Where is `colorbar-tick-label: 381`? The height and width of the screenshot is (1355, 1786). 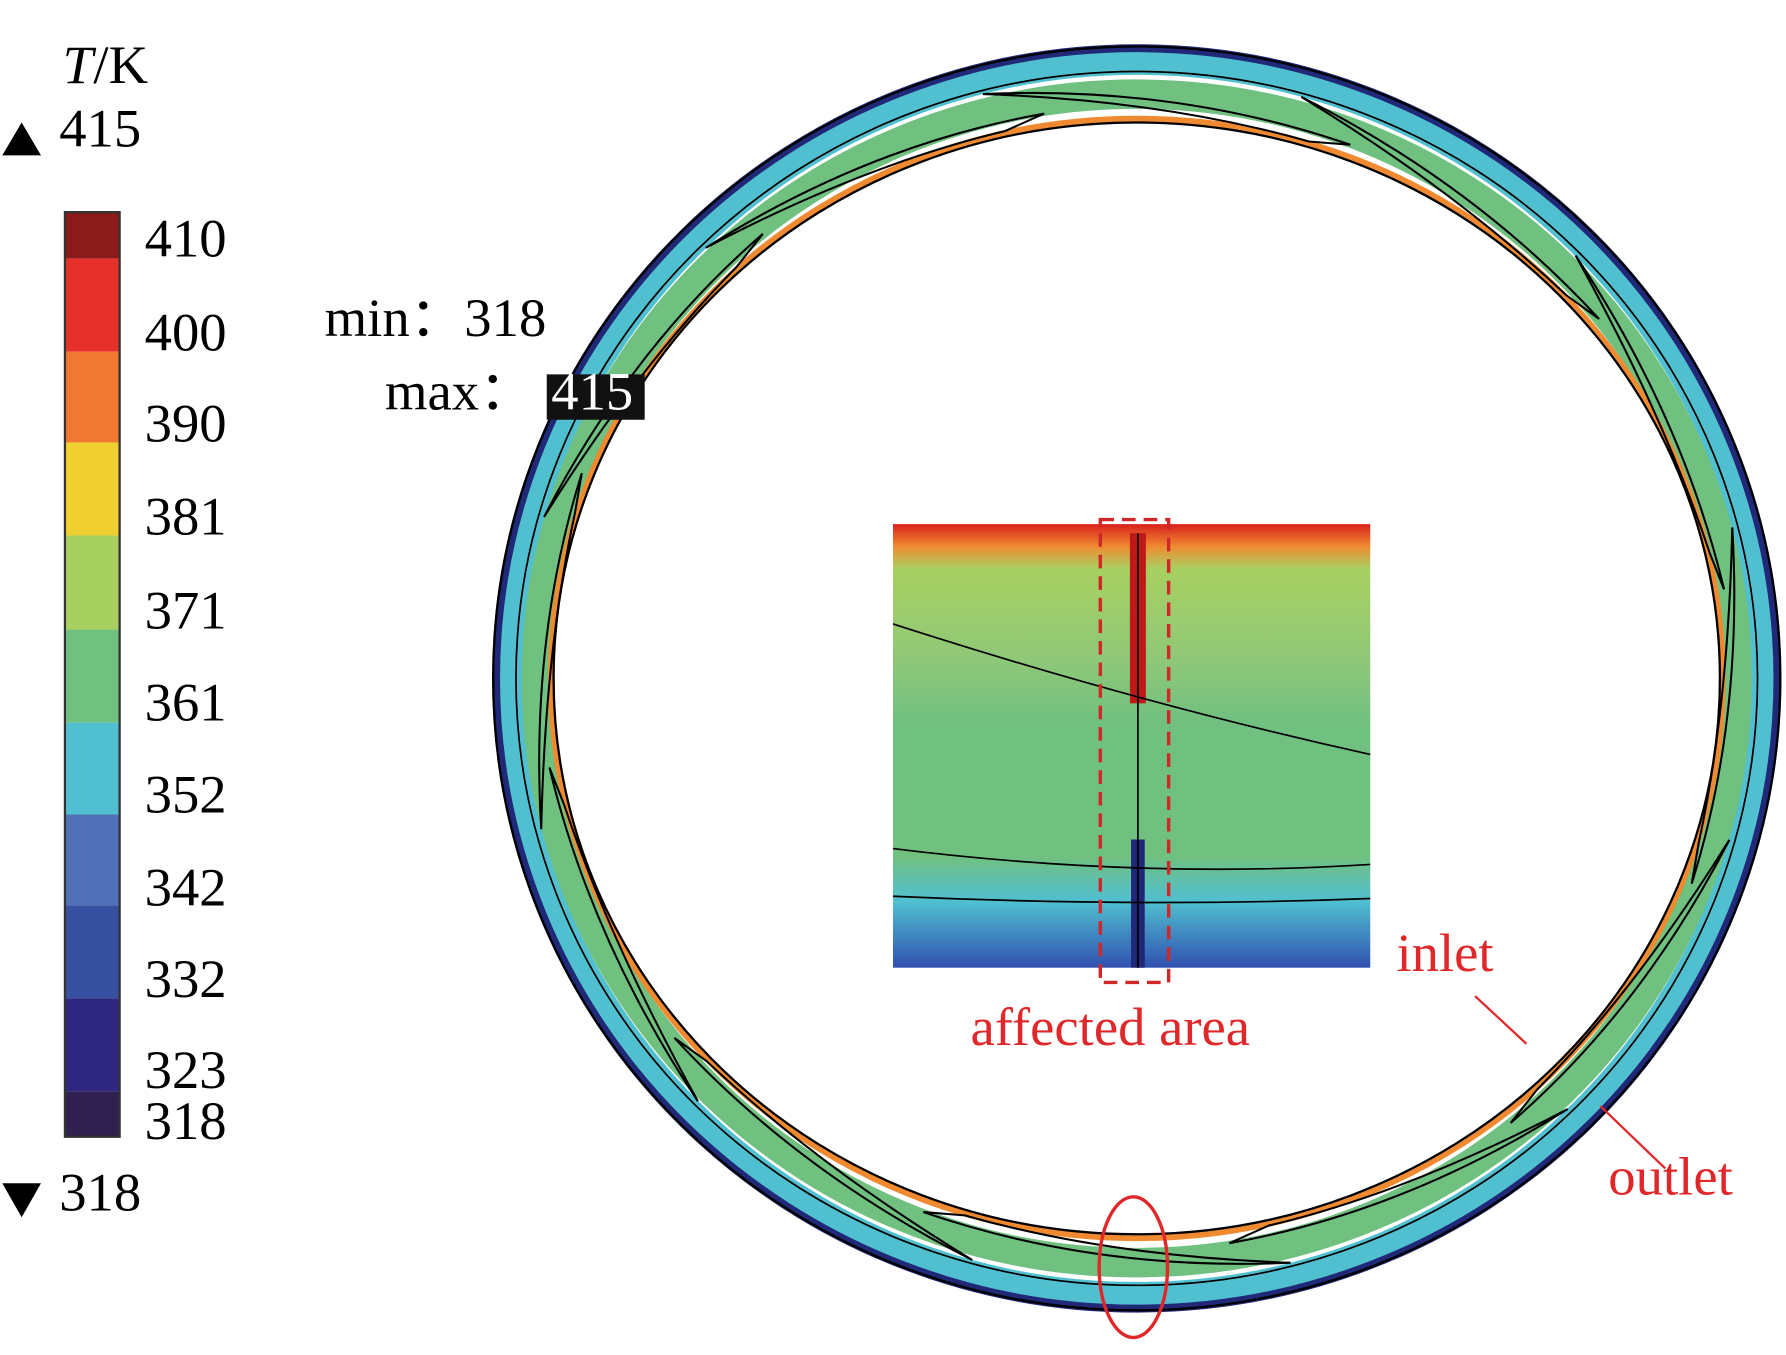
colorbar-tick-label: 381 is located at coordinates (186, 515).